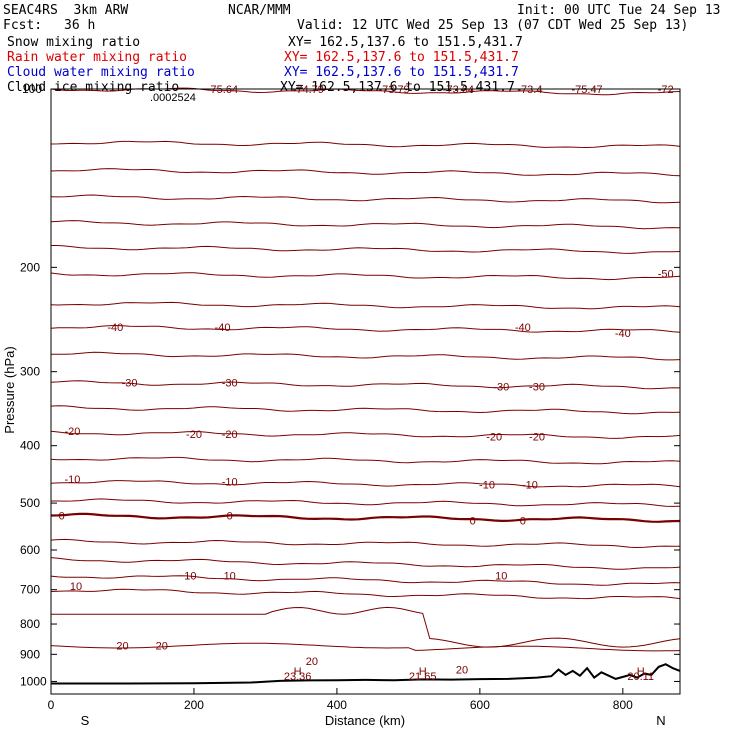 The width and height of the screenshot is (740, 740). Describe the element at coordinates (51, 705) in the screenshot. I see `x-tick-label: 0` at that location.